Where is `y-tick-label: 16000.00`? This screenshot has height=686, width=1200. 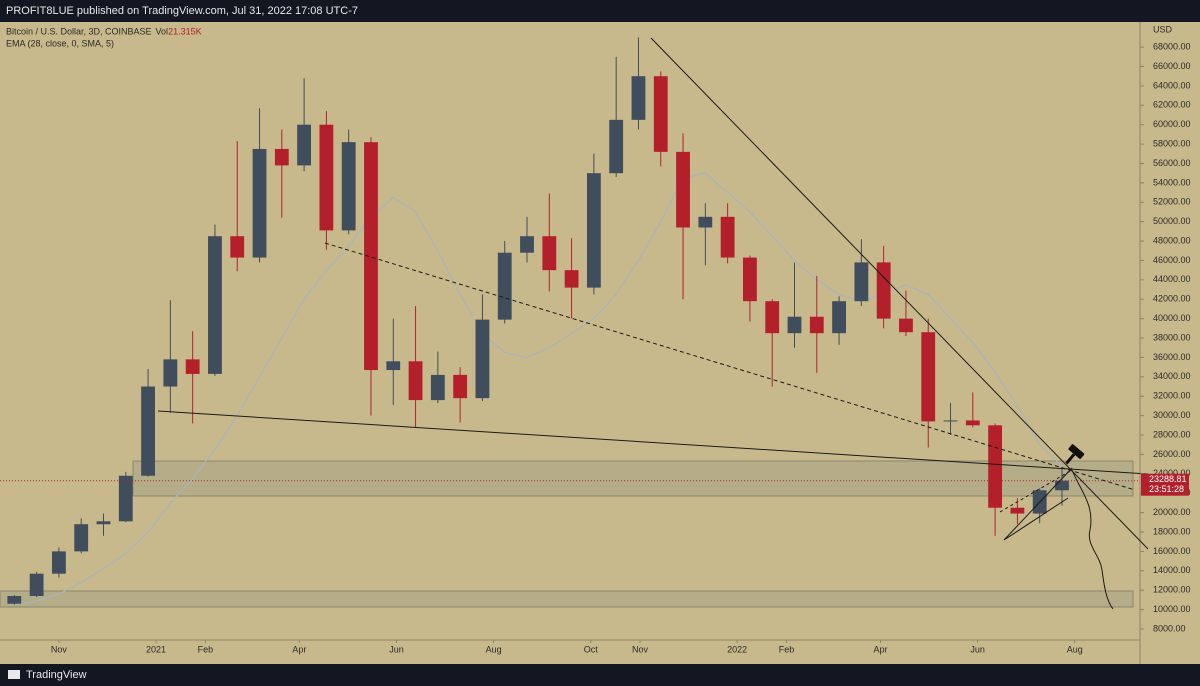 y-tick-label: 16000.00 is located at coordinates (1172, 551).